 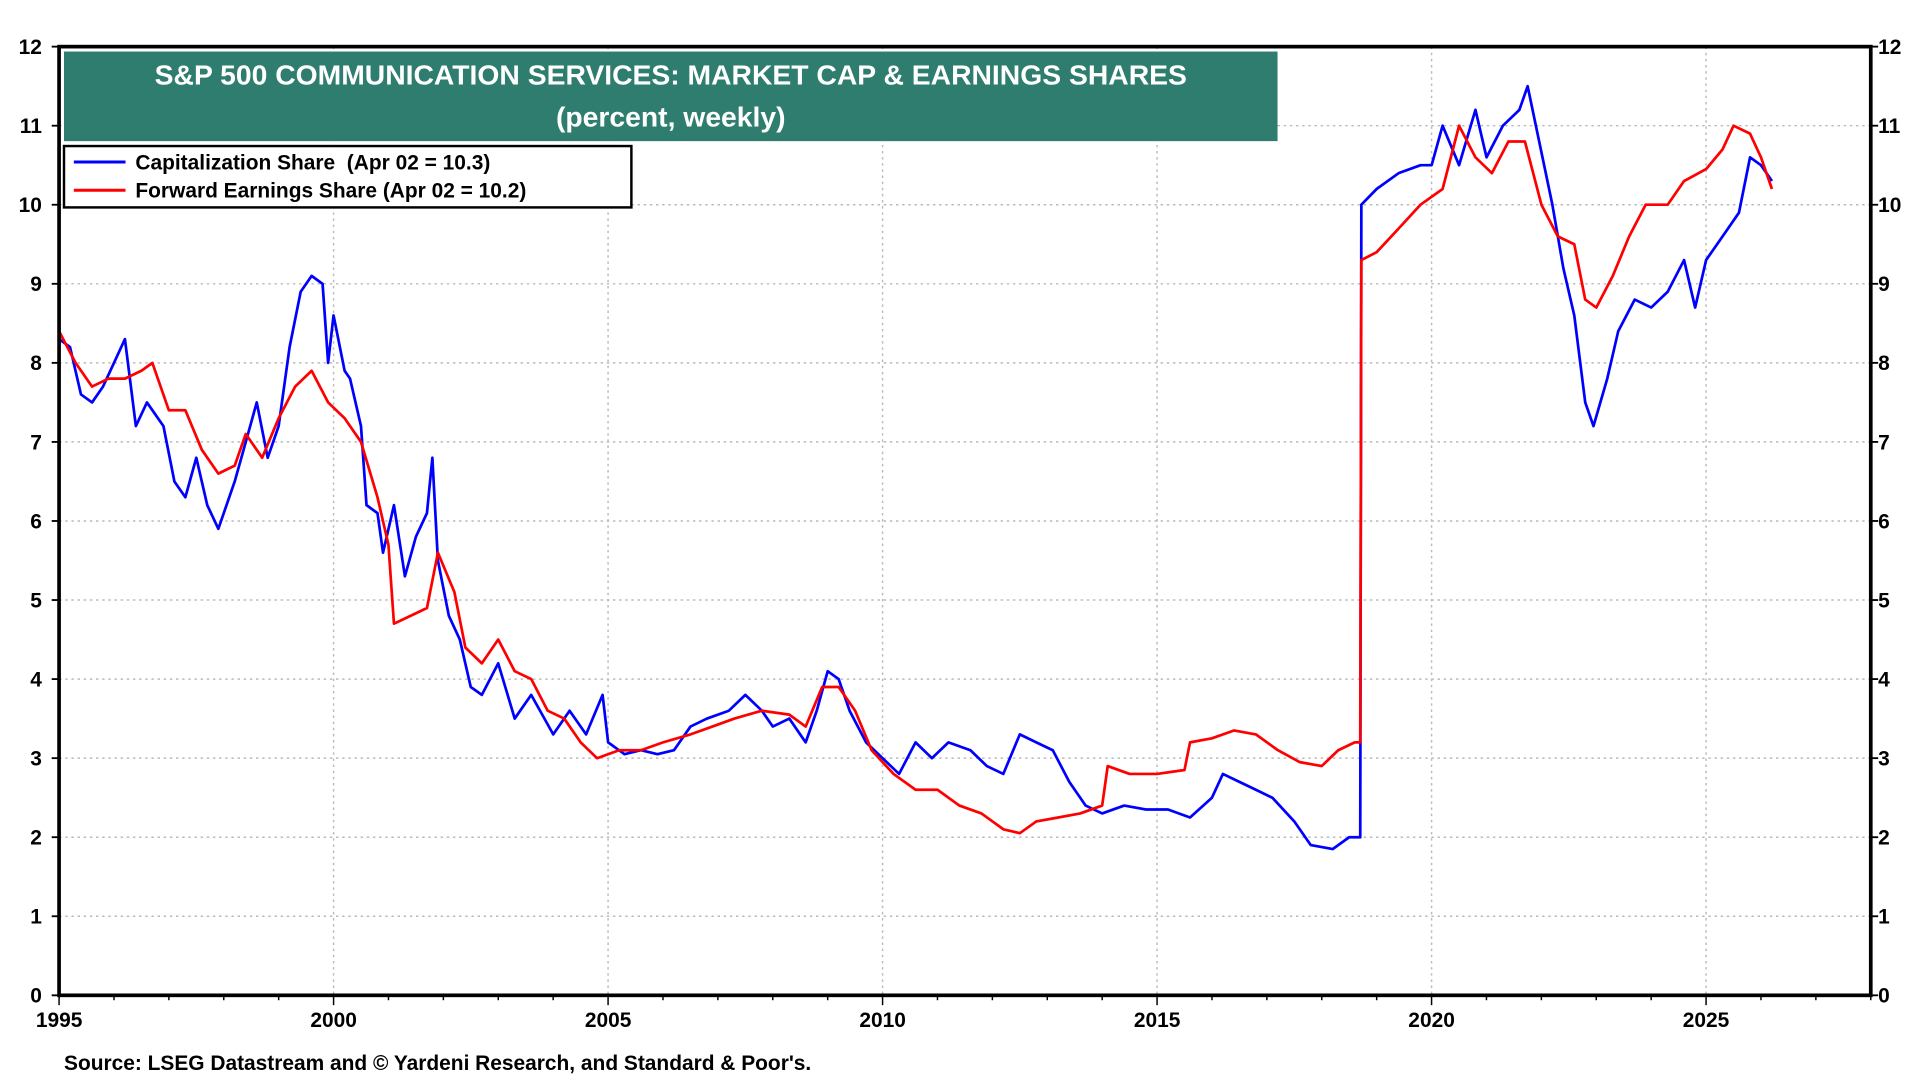 I want to click on y-tick-label-left: 1, so click(x=36, y=917).